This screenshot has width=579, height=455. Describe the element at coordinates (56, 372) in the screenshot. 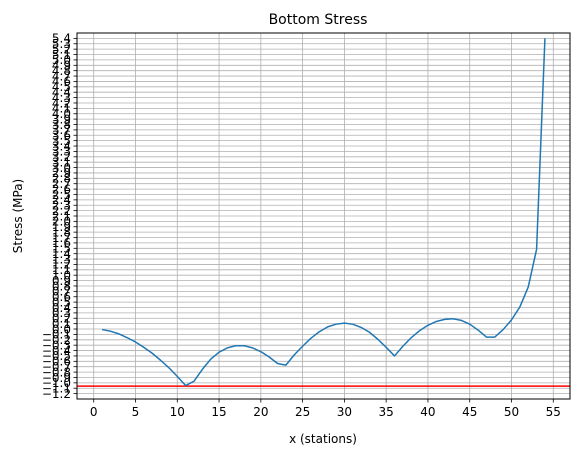

I see `y-tick-label: −0.8` at that location.